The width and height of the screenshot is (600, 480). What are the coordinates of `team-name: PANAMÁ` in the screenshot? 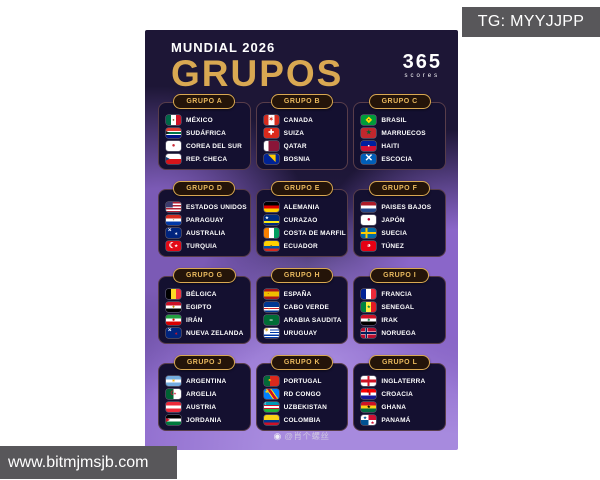 It's located at (396, 420).